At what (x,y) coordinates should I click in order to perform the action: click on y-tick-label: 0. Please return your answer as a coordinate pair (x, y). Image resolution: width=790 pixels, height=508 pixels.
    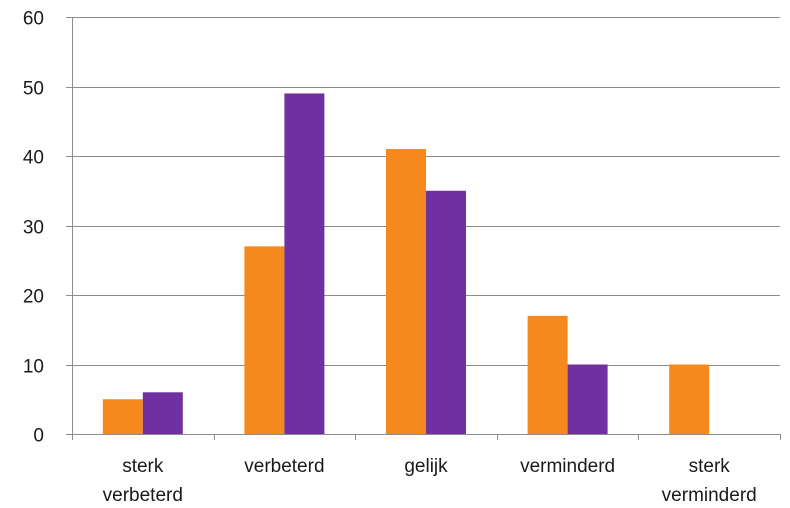
    Looking at the image, I should click on (38, 436).